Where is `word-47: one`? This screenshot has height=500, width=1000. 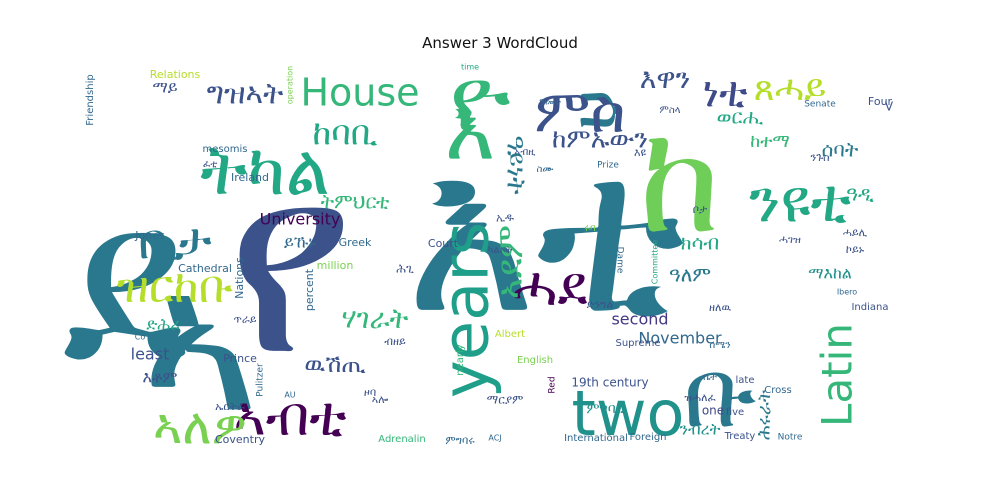 word-47: one is located at coordinates (713, 411).